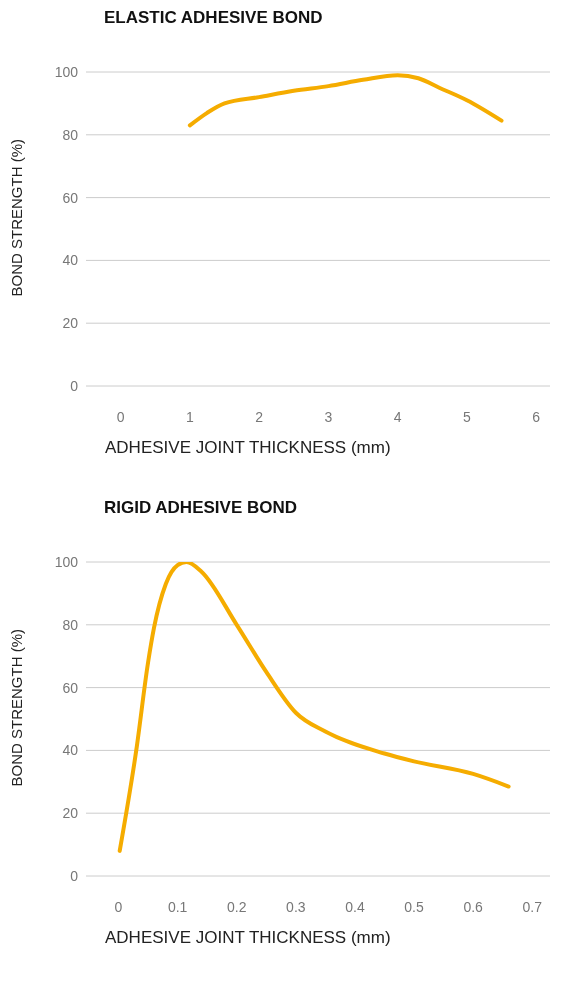 This screenshot has height=1008, width=569. Describe the element at coordinates (345, 100) in the screenshot. I see `line-series` at that location.